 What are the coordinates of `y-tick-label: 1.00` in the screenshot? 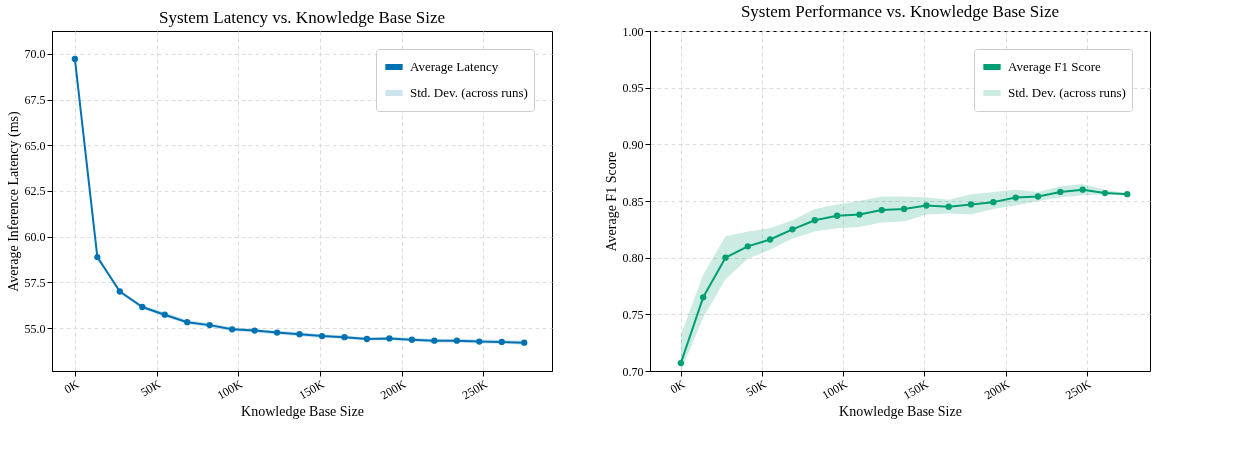 It's located at (633, 31).